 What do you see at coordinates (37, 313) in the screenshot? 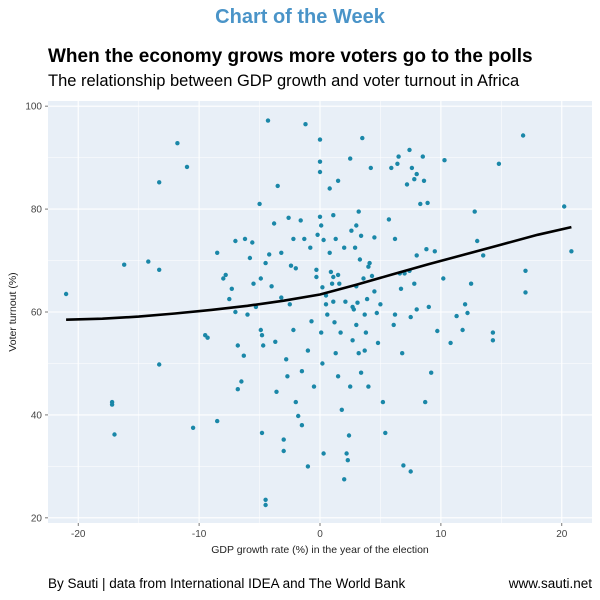
I see `y-tick-label: 60` at bounding box center [37, 313].